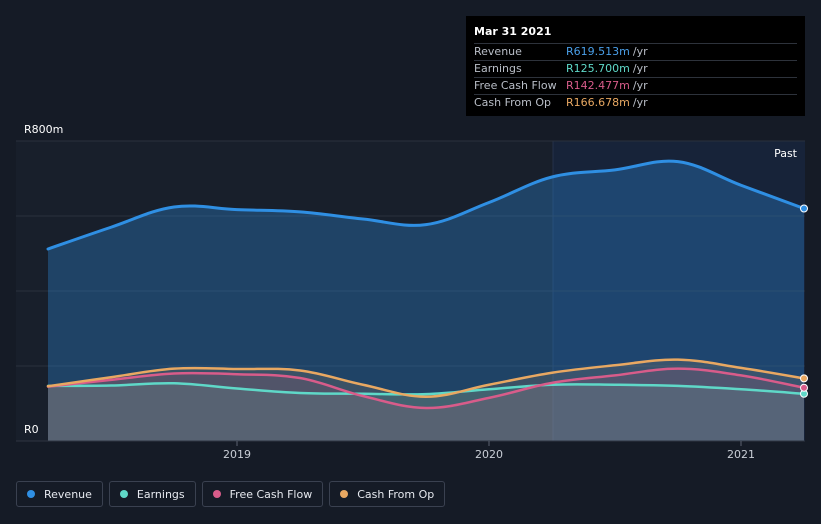  I want to click on legend-item-cash-from-op: Cash From Op, so click(387, 494).